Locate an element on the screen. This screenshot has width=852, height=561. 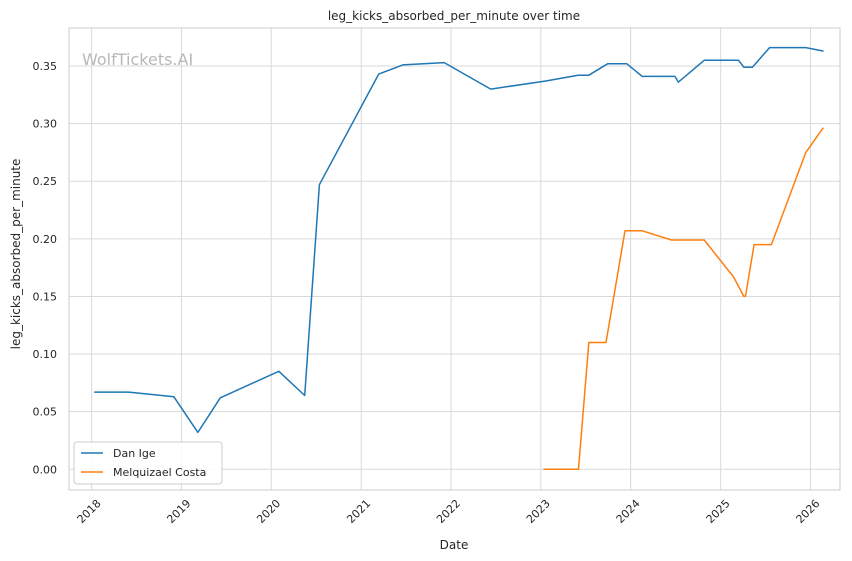
y-tick-label: 0.30 is located at coordinates (45, 124).